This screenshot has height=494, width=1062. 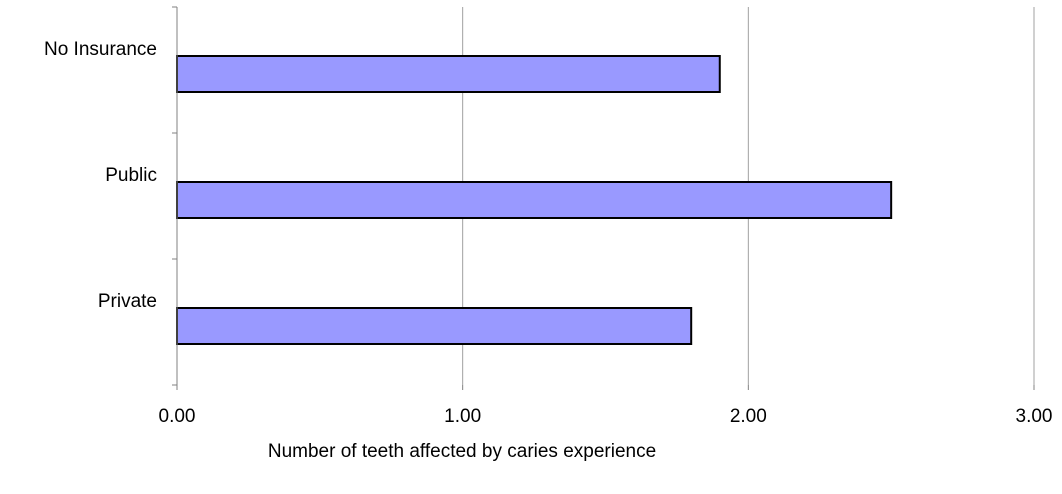 I want to click on x-tick-label: 3.00, so click(x=1034, y=416).